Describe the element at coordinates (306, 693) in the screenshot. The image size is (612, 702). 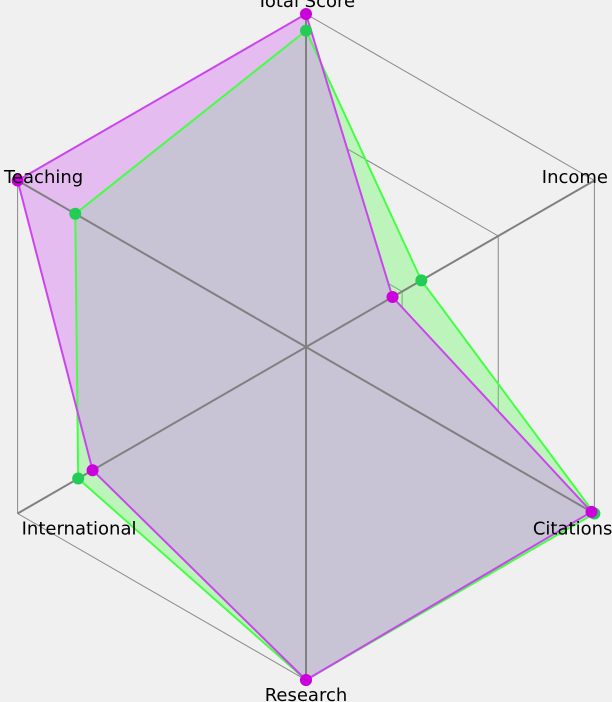
I see `axis-label-research: Research` at that location.